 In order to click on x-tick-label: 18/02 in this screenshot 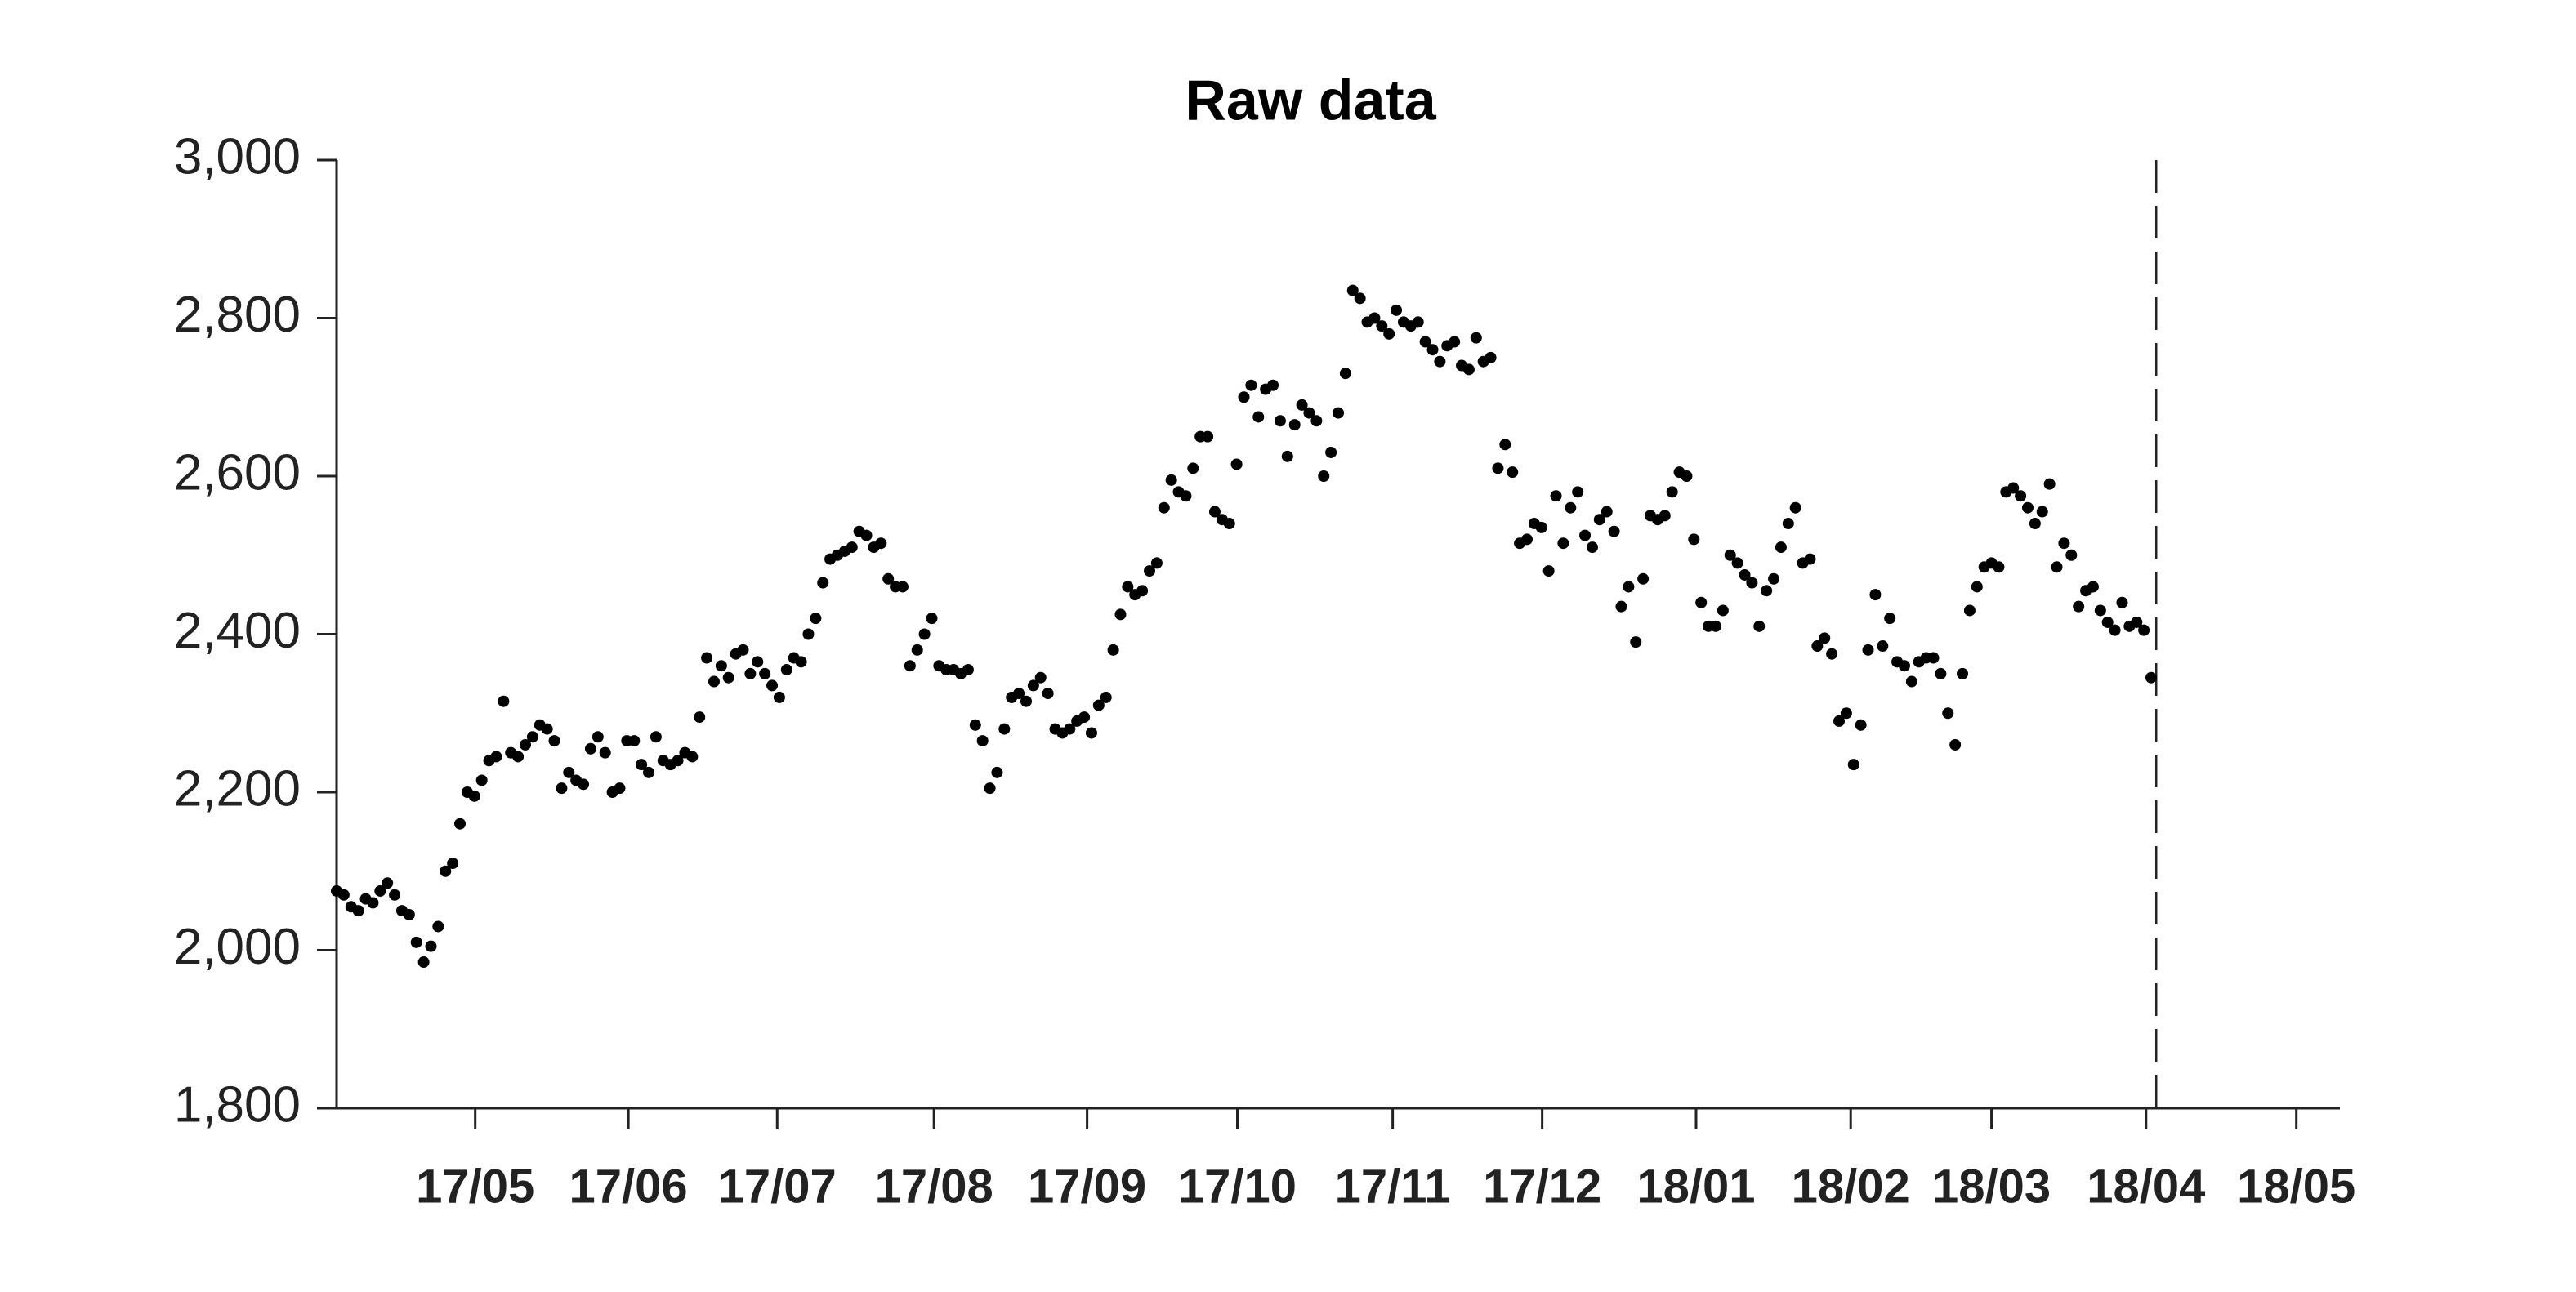, I will do `click(1851, 1186)`.